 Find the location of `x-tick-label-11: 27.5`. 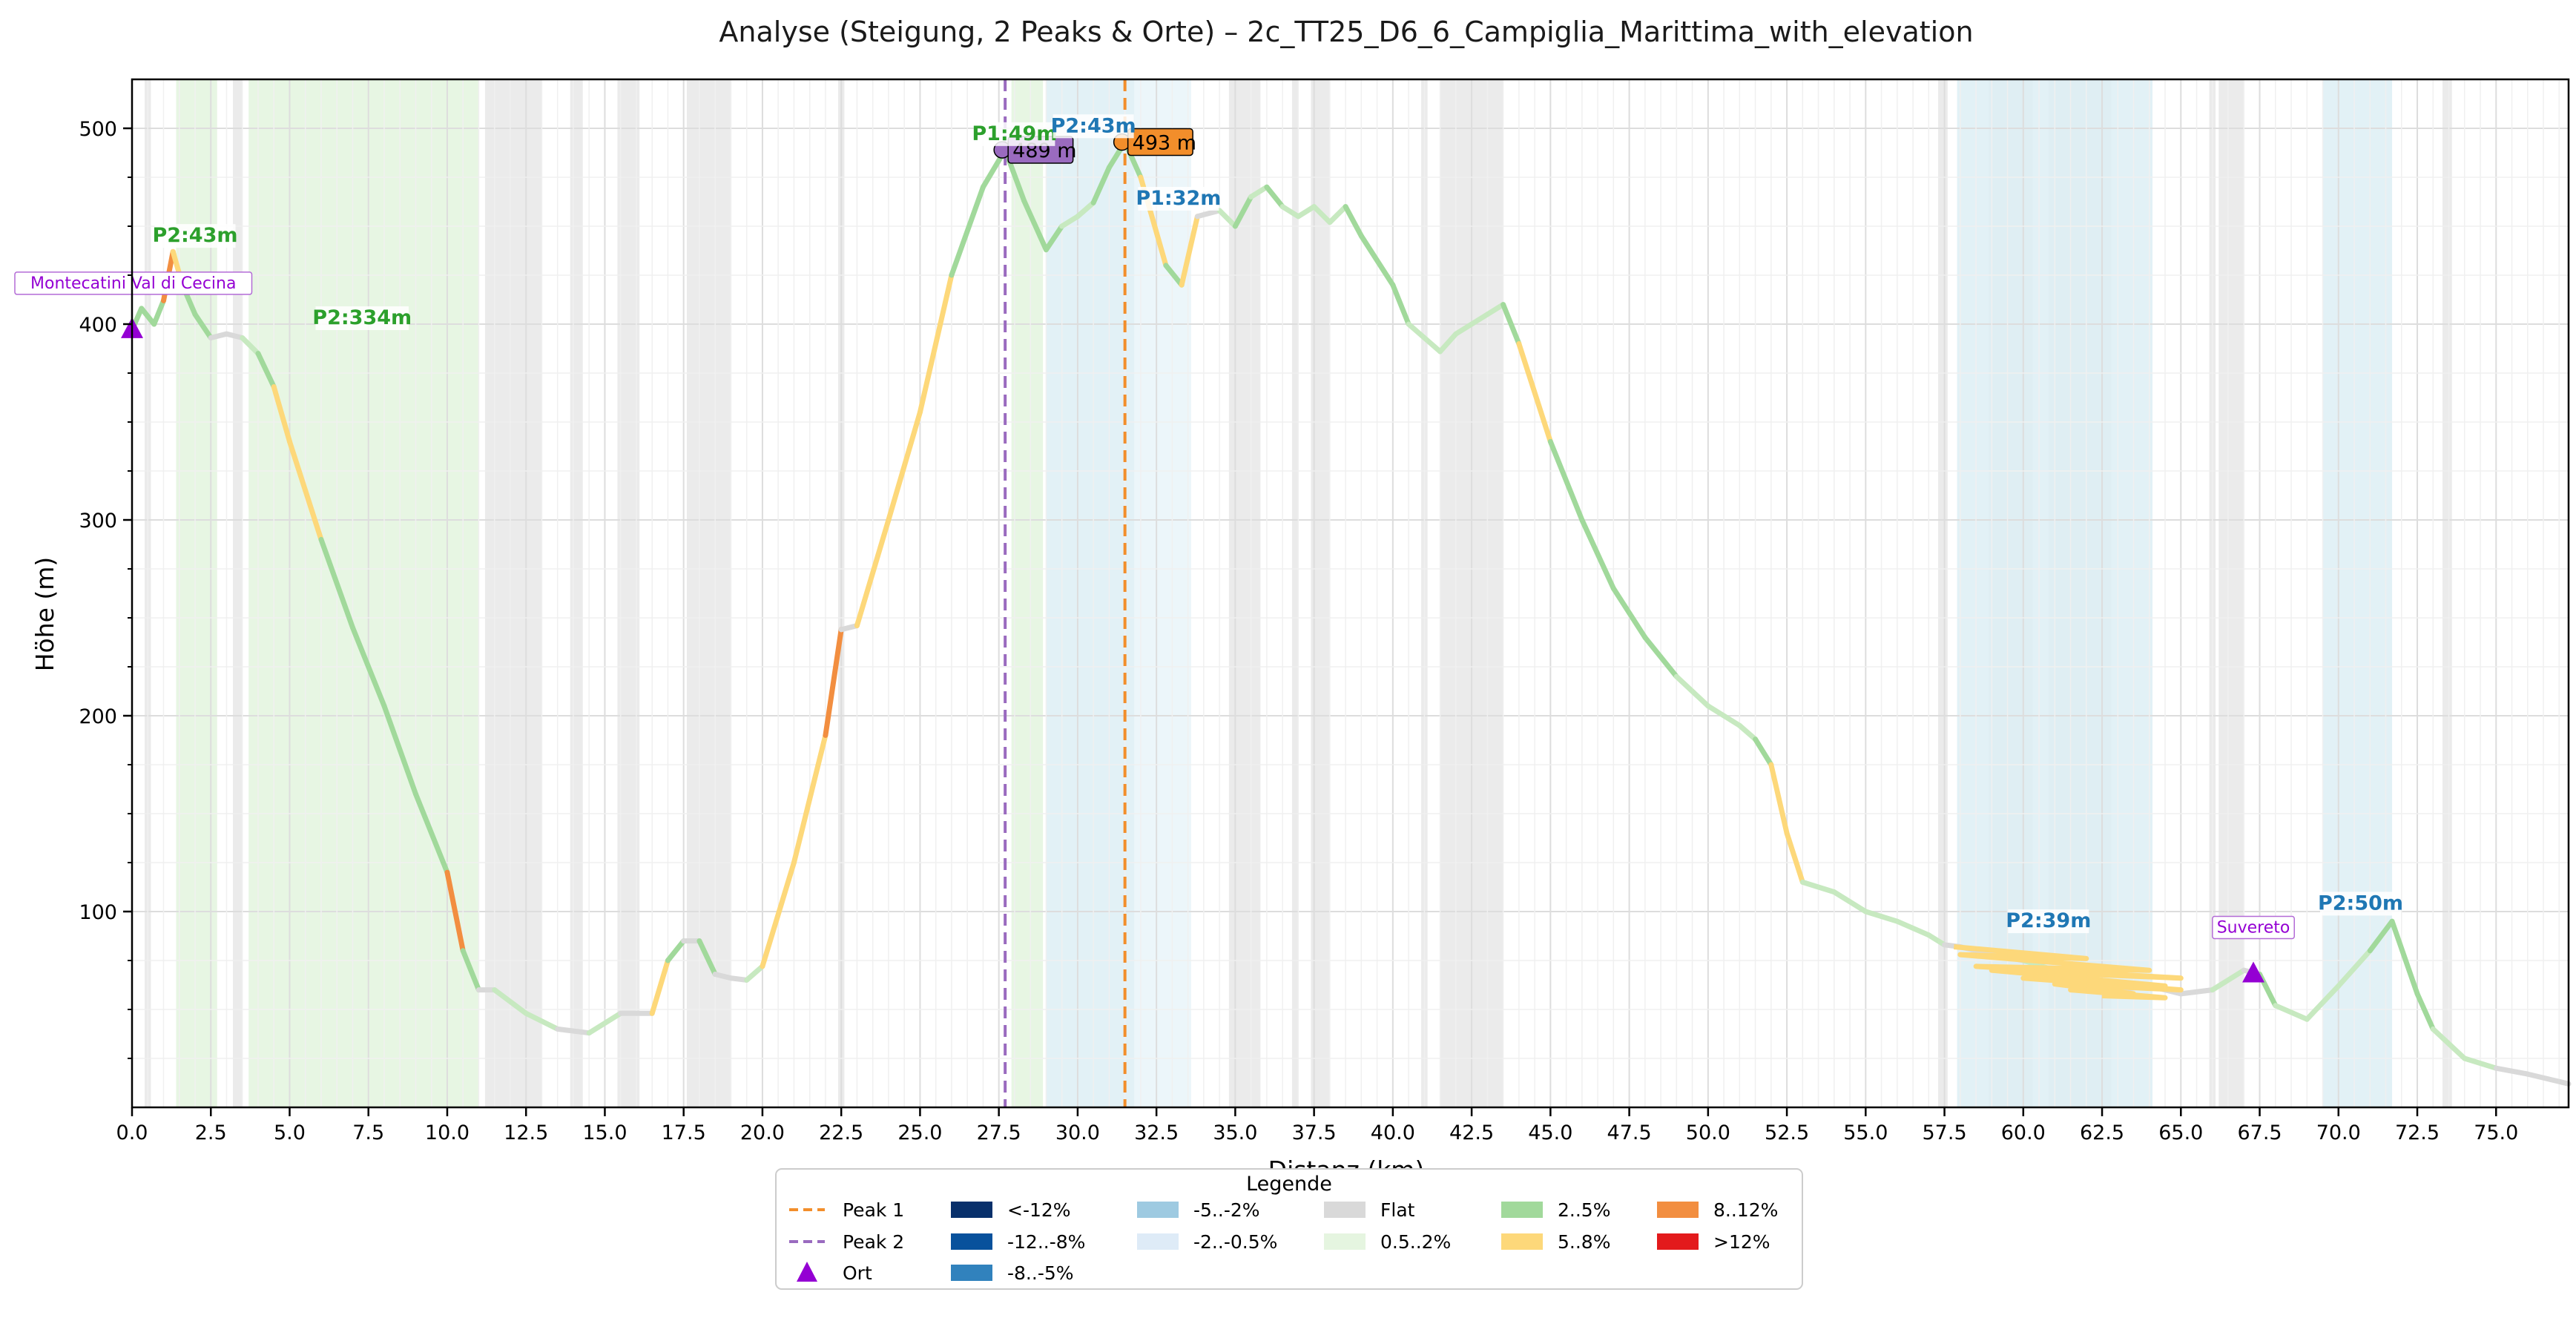

x-tick-label-11: 27.5 is located at coordinates (999, 1132).